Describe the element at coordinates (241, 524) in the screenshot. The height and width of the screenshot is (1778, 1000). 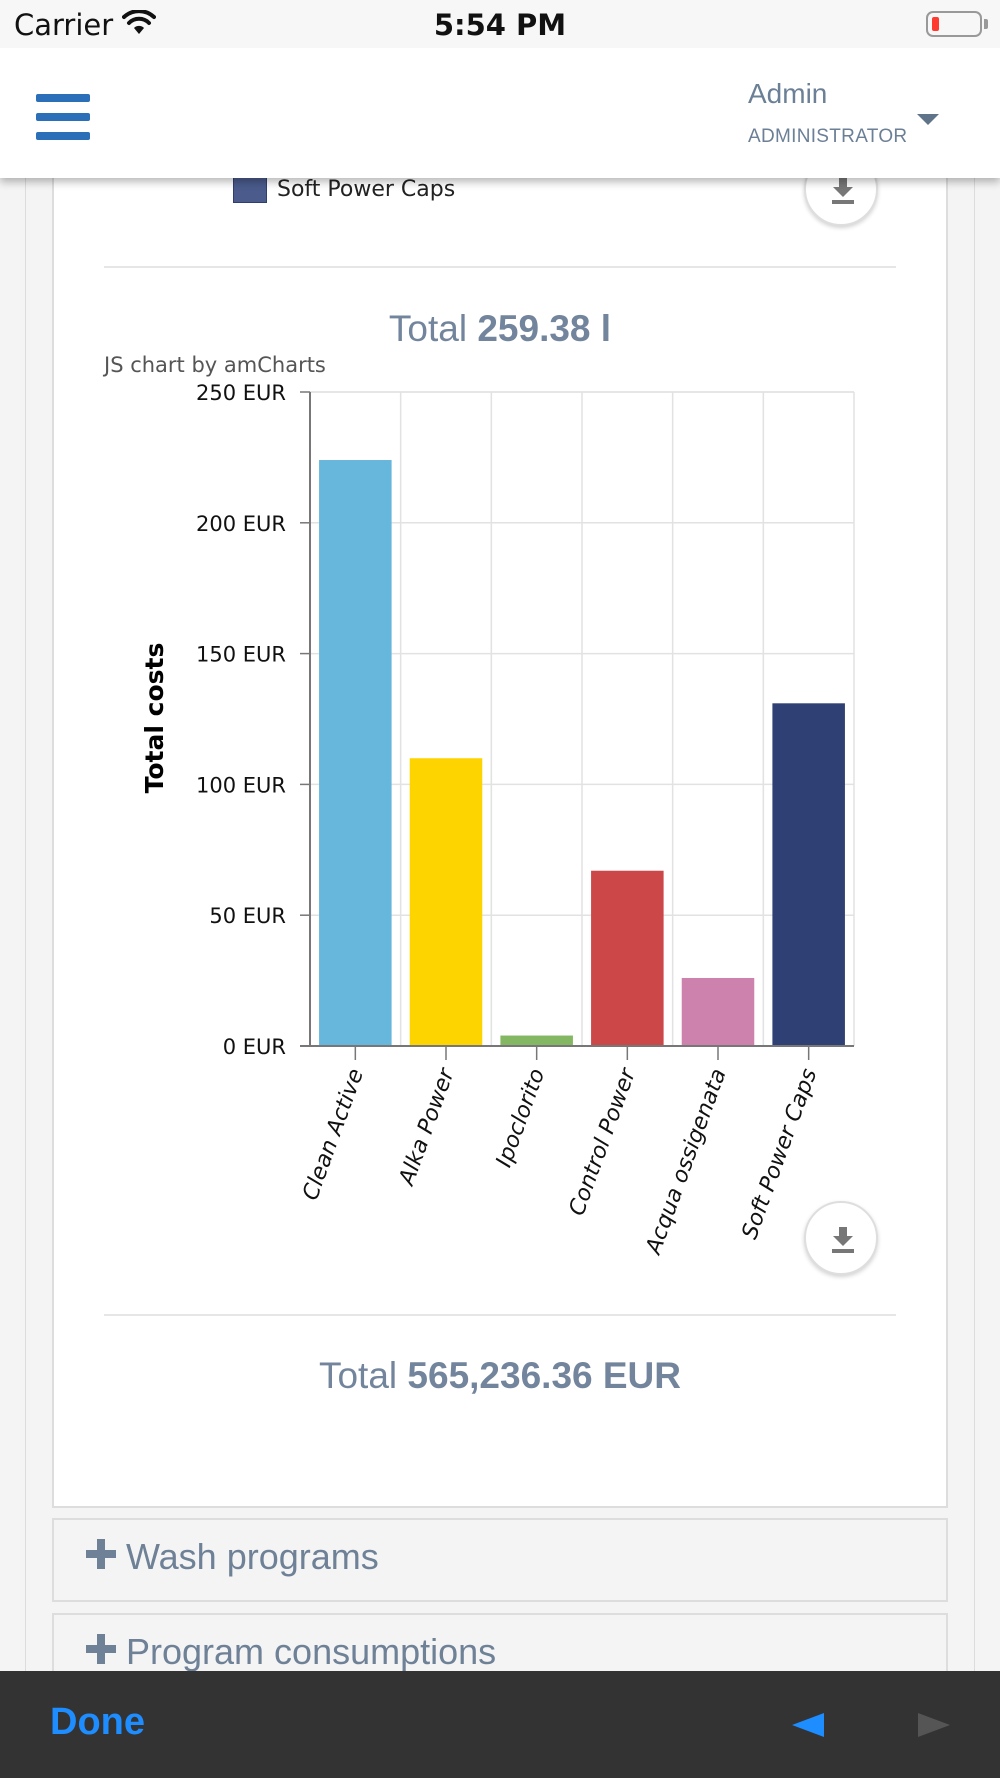
I see `y-tick-label: 200 EUR` at that location.